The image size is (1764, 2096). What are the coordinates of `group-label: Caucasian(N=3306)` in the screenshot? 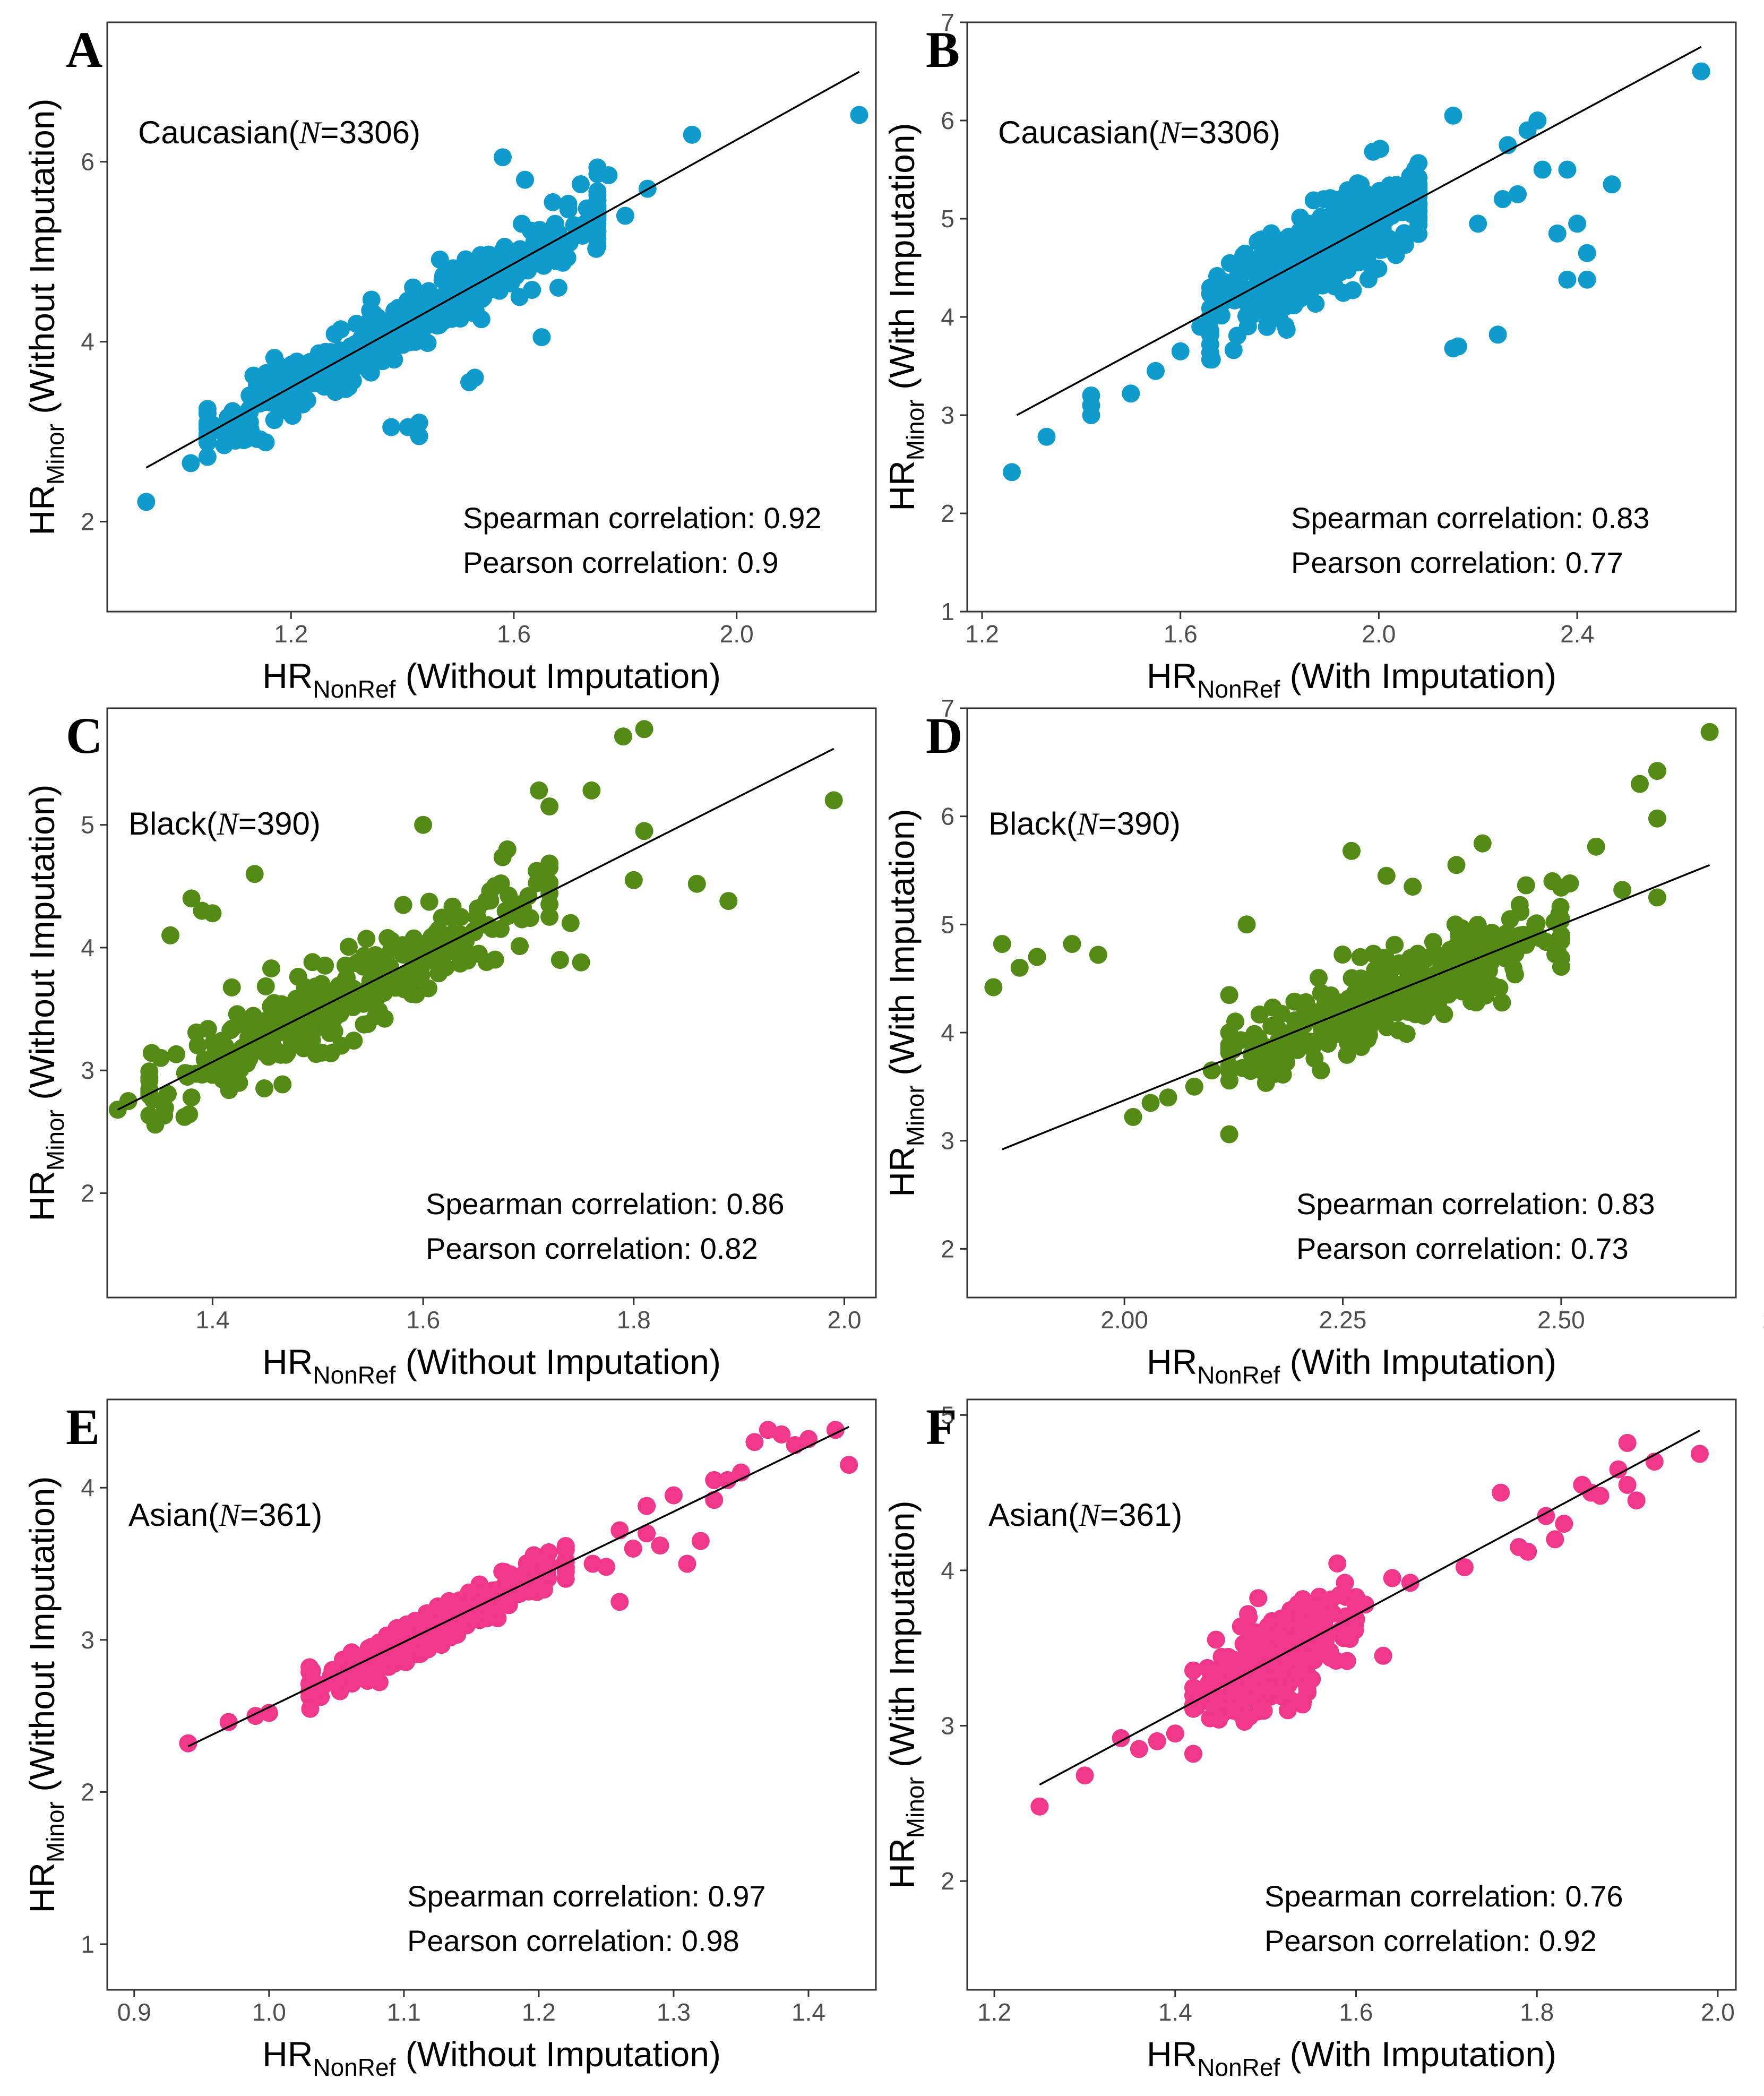 It's located at (1139, 133).